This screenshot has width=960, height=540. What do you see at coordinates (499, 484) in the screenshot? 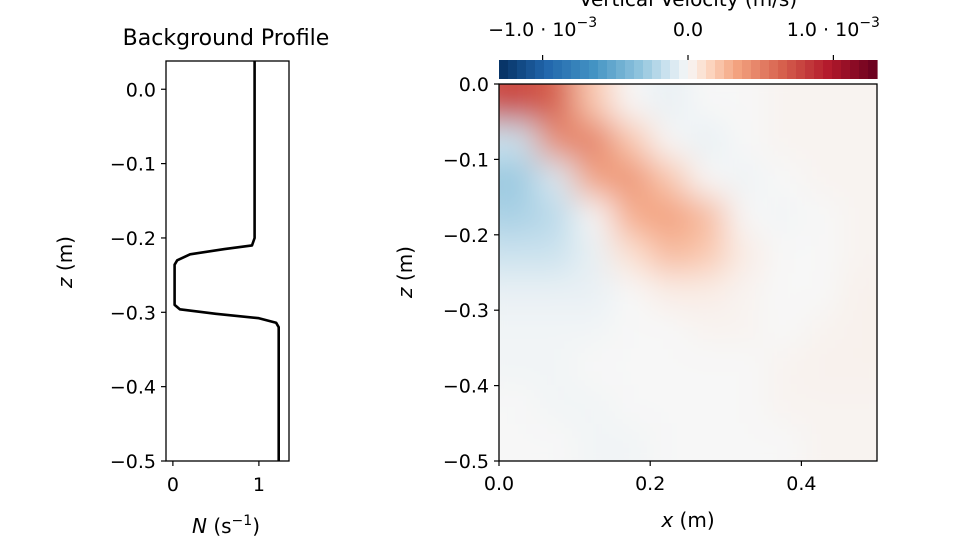
I see `heatmap-xtick-label: 0.0` at bounding box center [499, 484].